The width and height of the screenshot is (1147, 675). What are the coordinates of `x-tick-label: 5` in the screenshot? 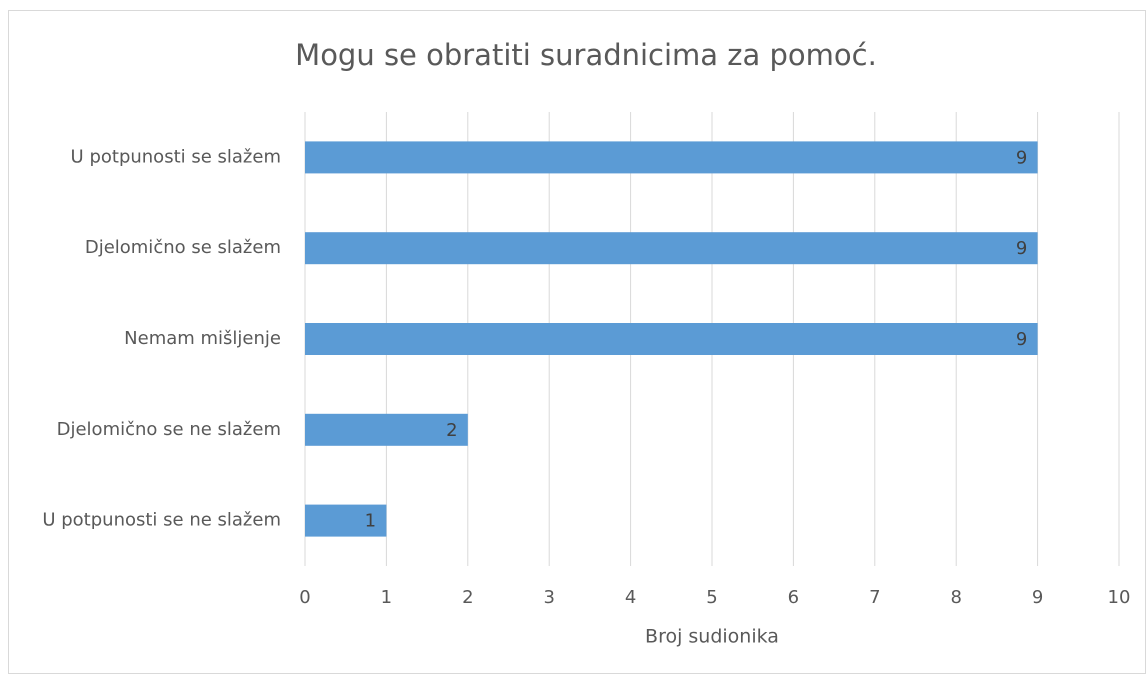 It's located at (711, 597).